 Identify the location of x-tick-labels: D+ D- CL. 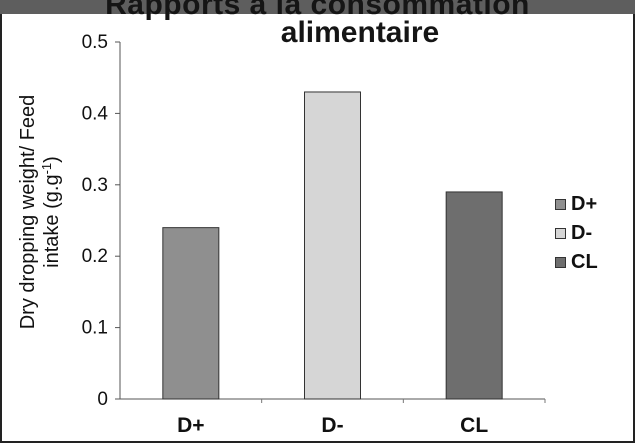
(332, 425).